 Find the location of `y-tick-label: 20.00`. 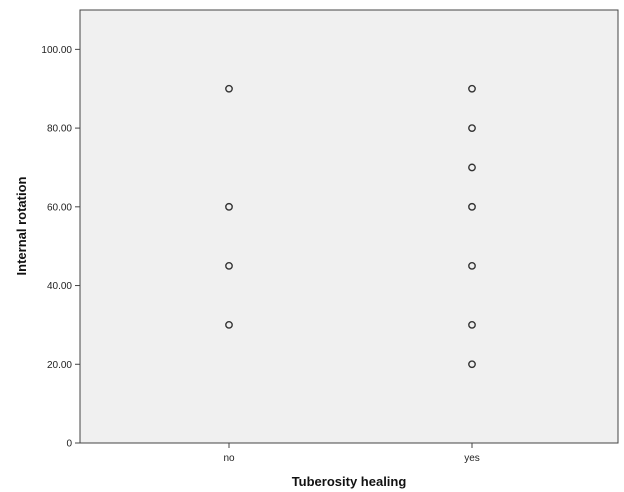

y-tick-label: 20.00 is located at coordinates (59, 365).